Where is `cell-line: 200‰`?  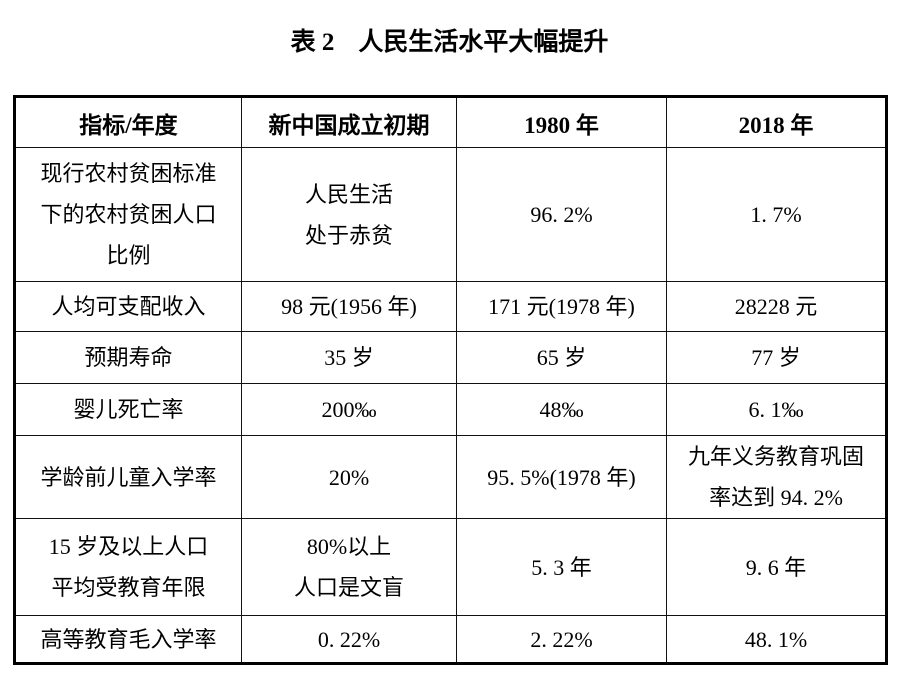 cell-line: 200‰ is located at coordinates (349, 409).